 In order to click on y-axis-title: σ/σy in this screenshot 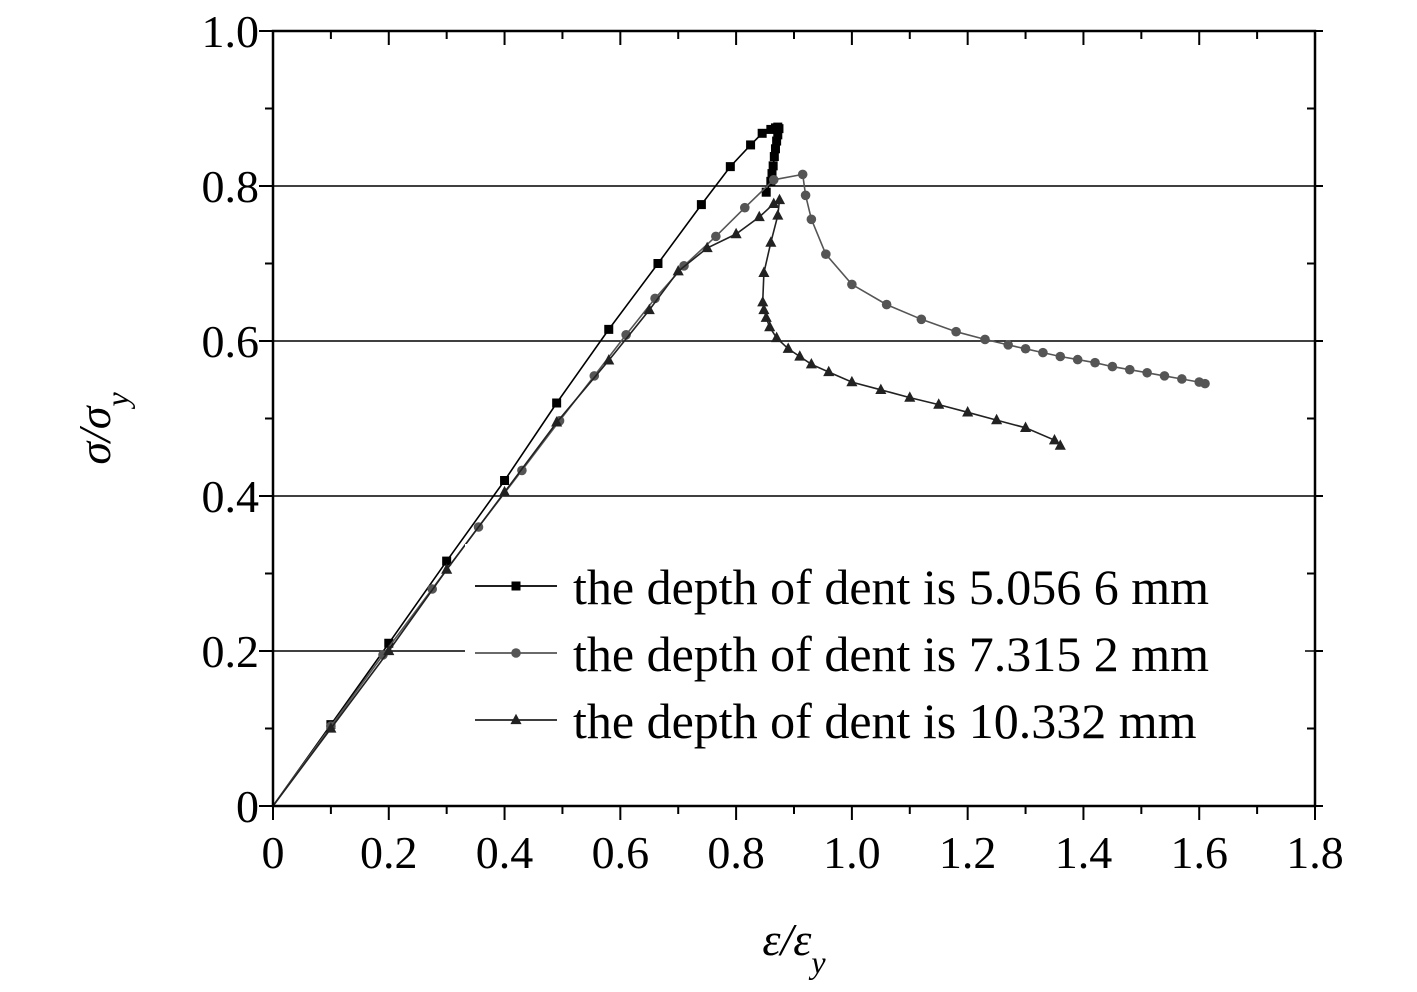, I will do `click(102, 428)`.